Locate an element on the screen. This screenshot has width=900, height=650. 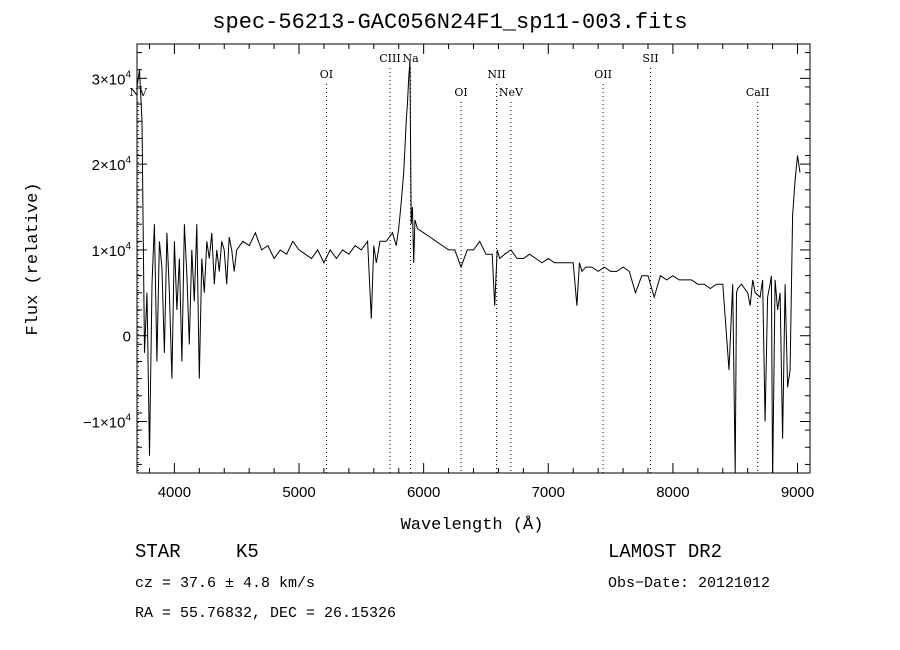
y-axis-label: Flux (relative) is located at coordinates (33, 258).